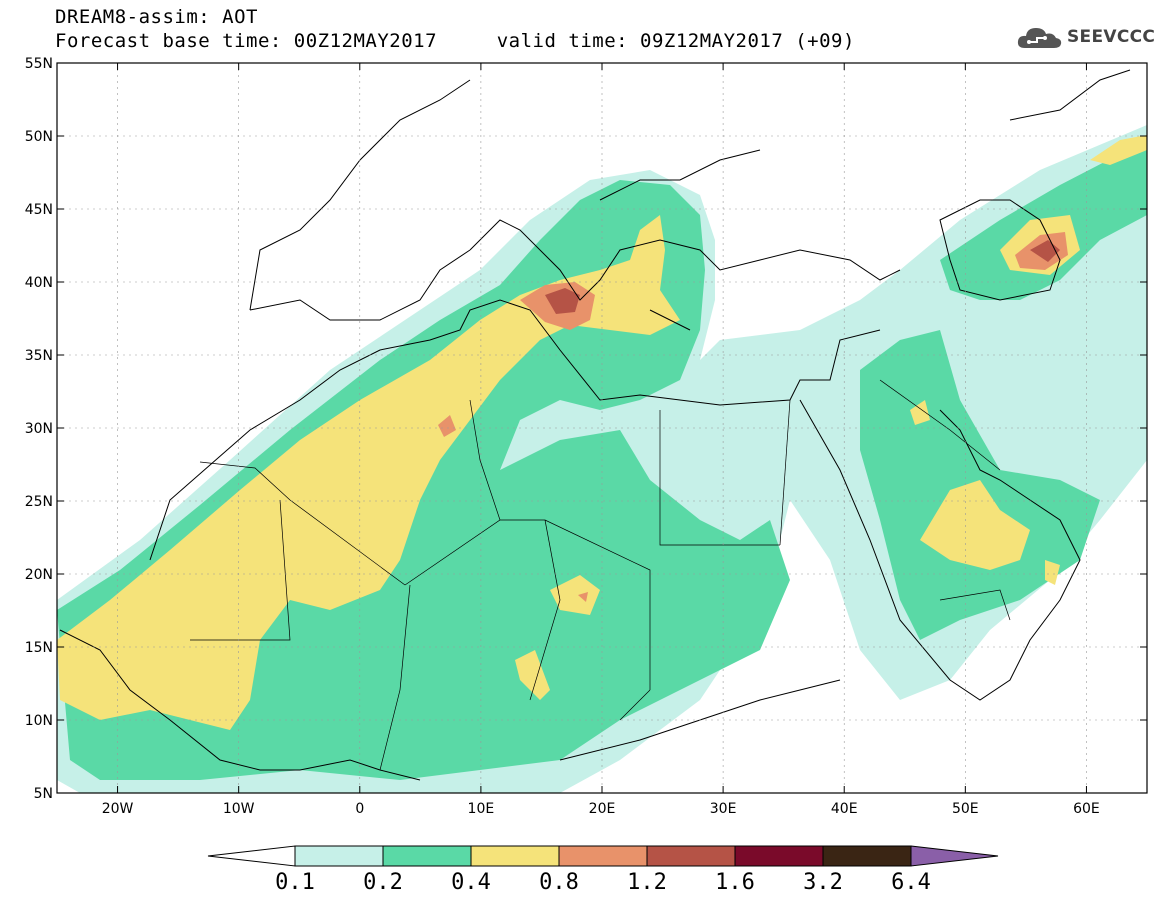  What do you see at coordinates (39, 356) in the screenshot?
I see `lat-label: 35N` at bounding box center [39, 356].